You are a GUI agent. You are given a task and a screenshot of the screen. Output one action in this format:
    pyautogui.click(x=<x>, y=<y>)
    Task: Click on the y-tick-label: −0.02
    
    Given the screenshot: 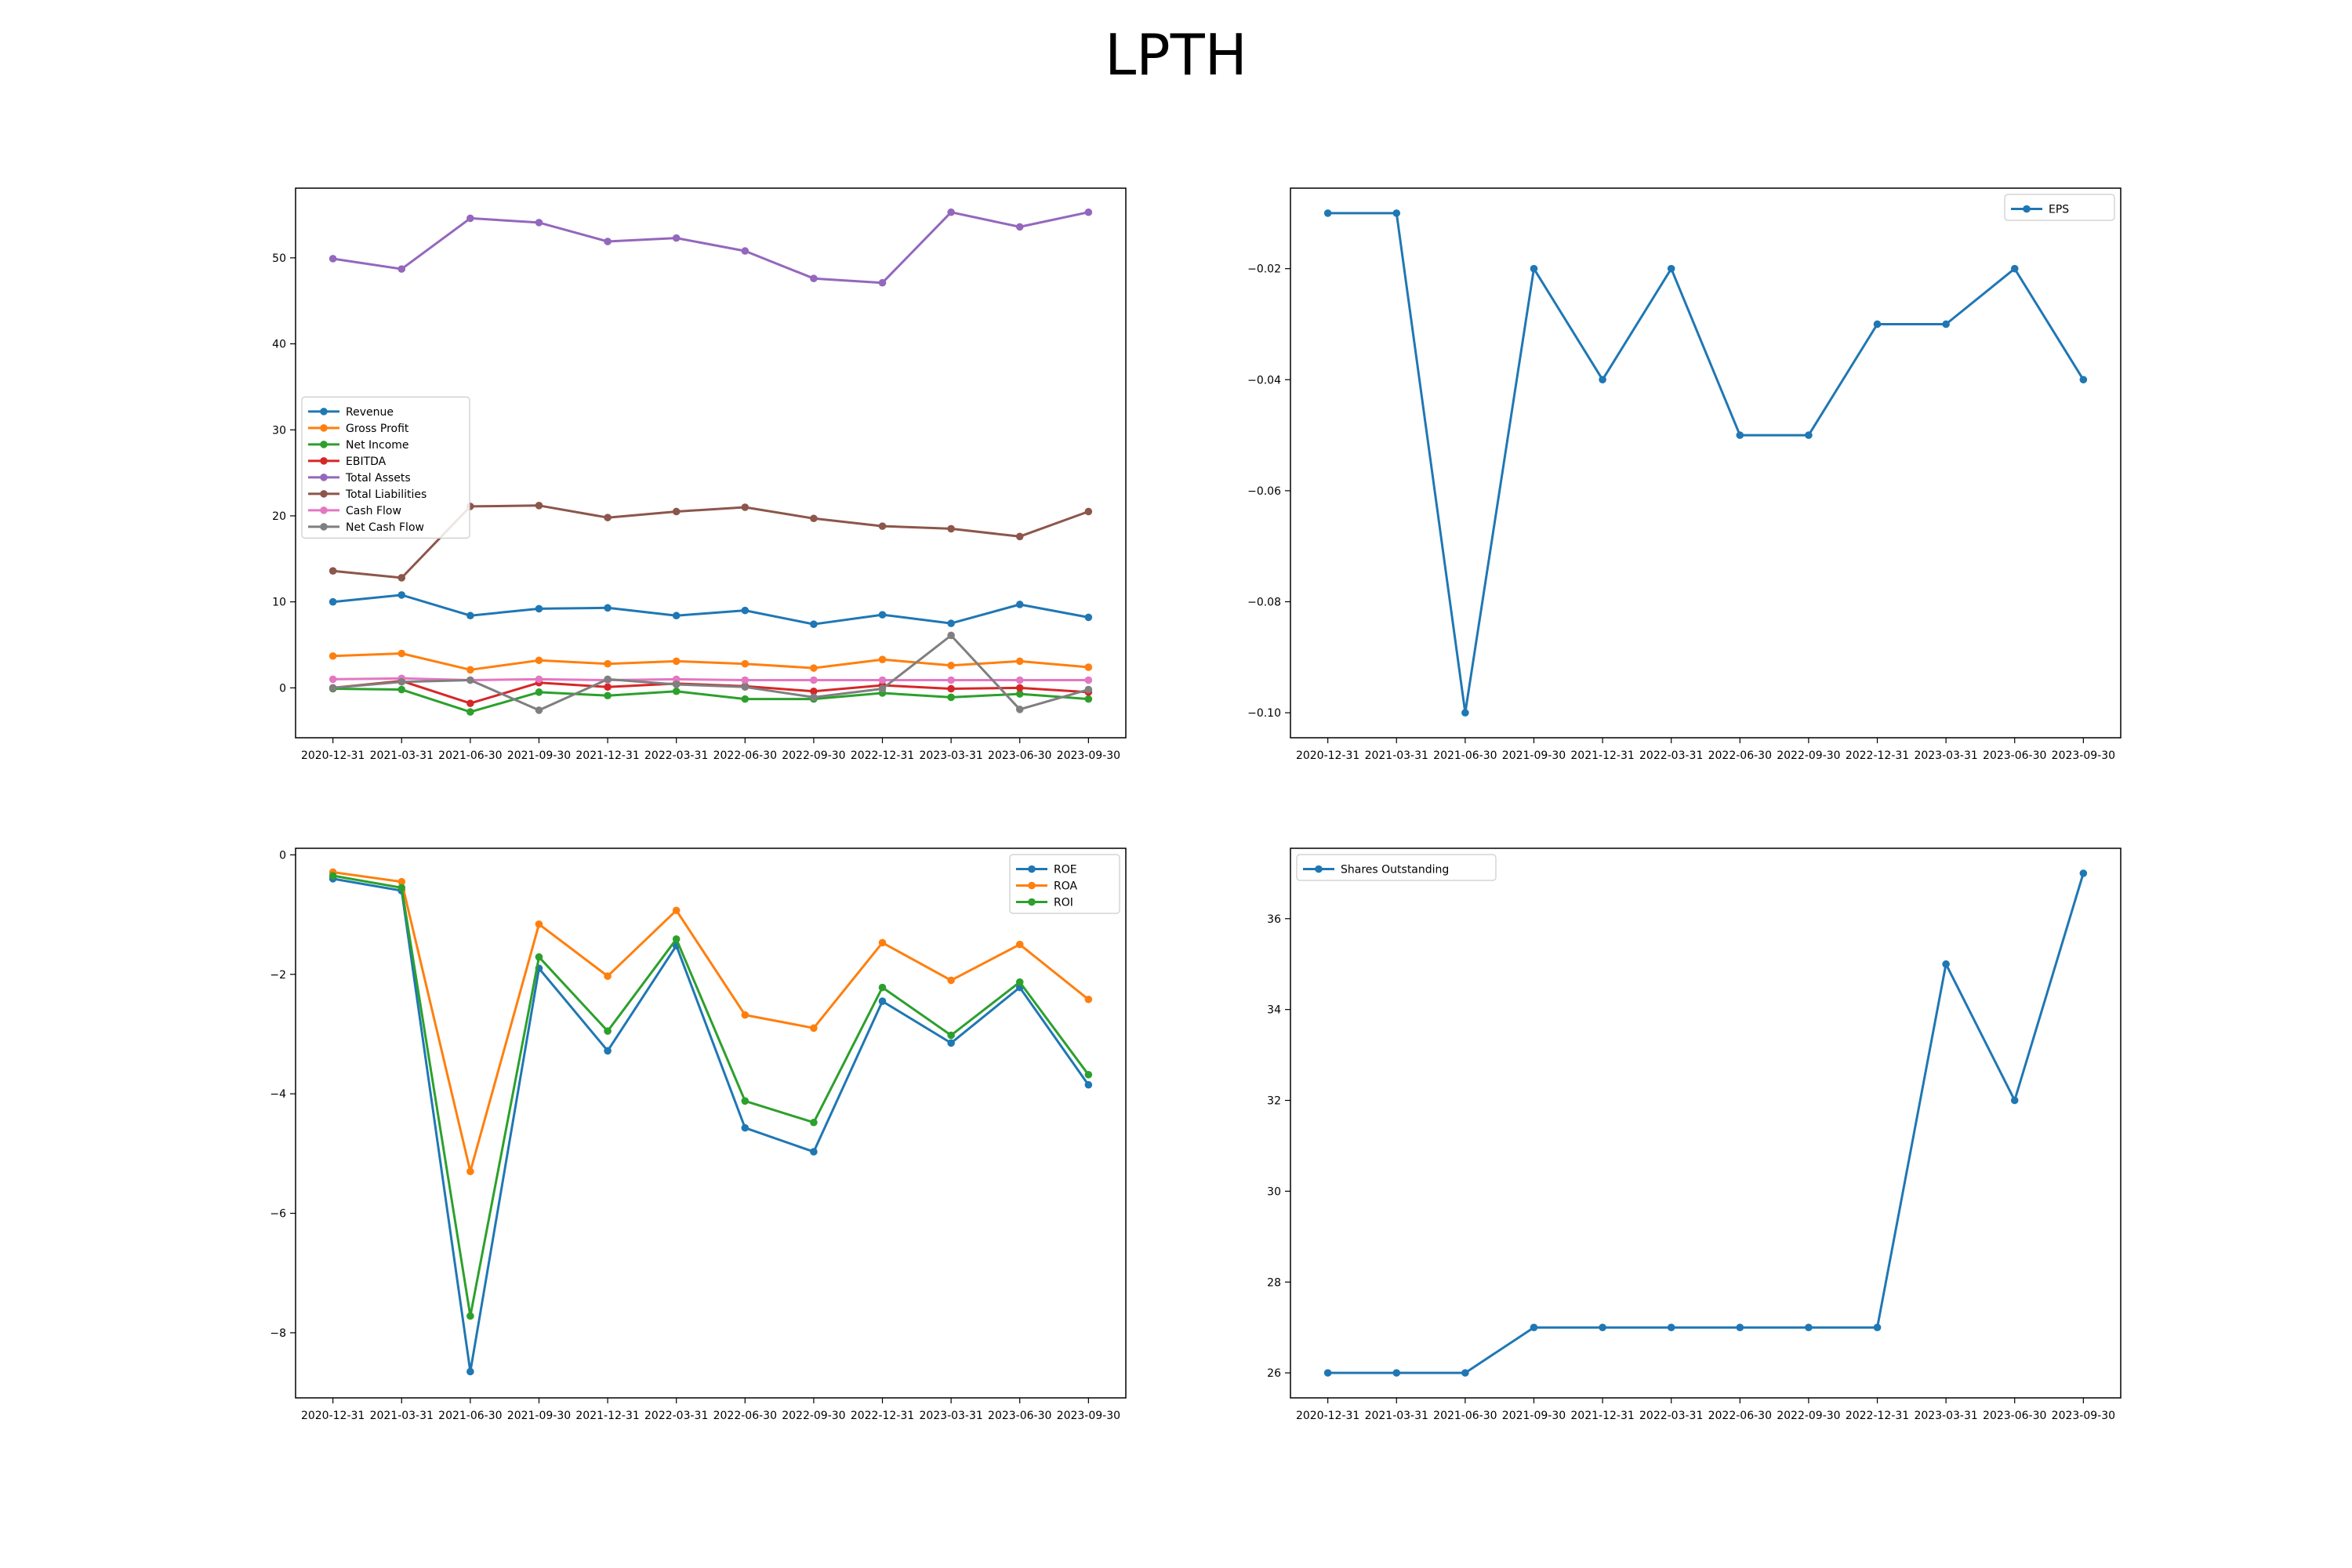 What is the action you would take?
    pyautogui.click(x=1264, y=269)
    